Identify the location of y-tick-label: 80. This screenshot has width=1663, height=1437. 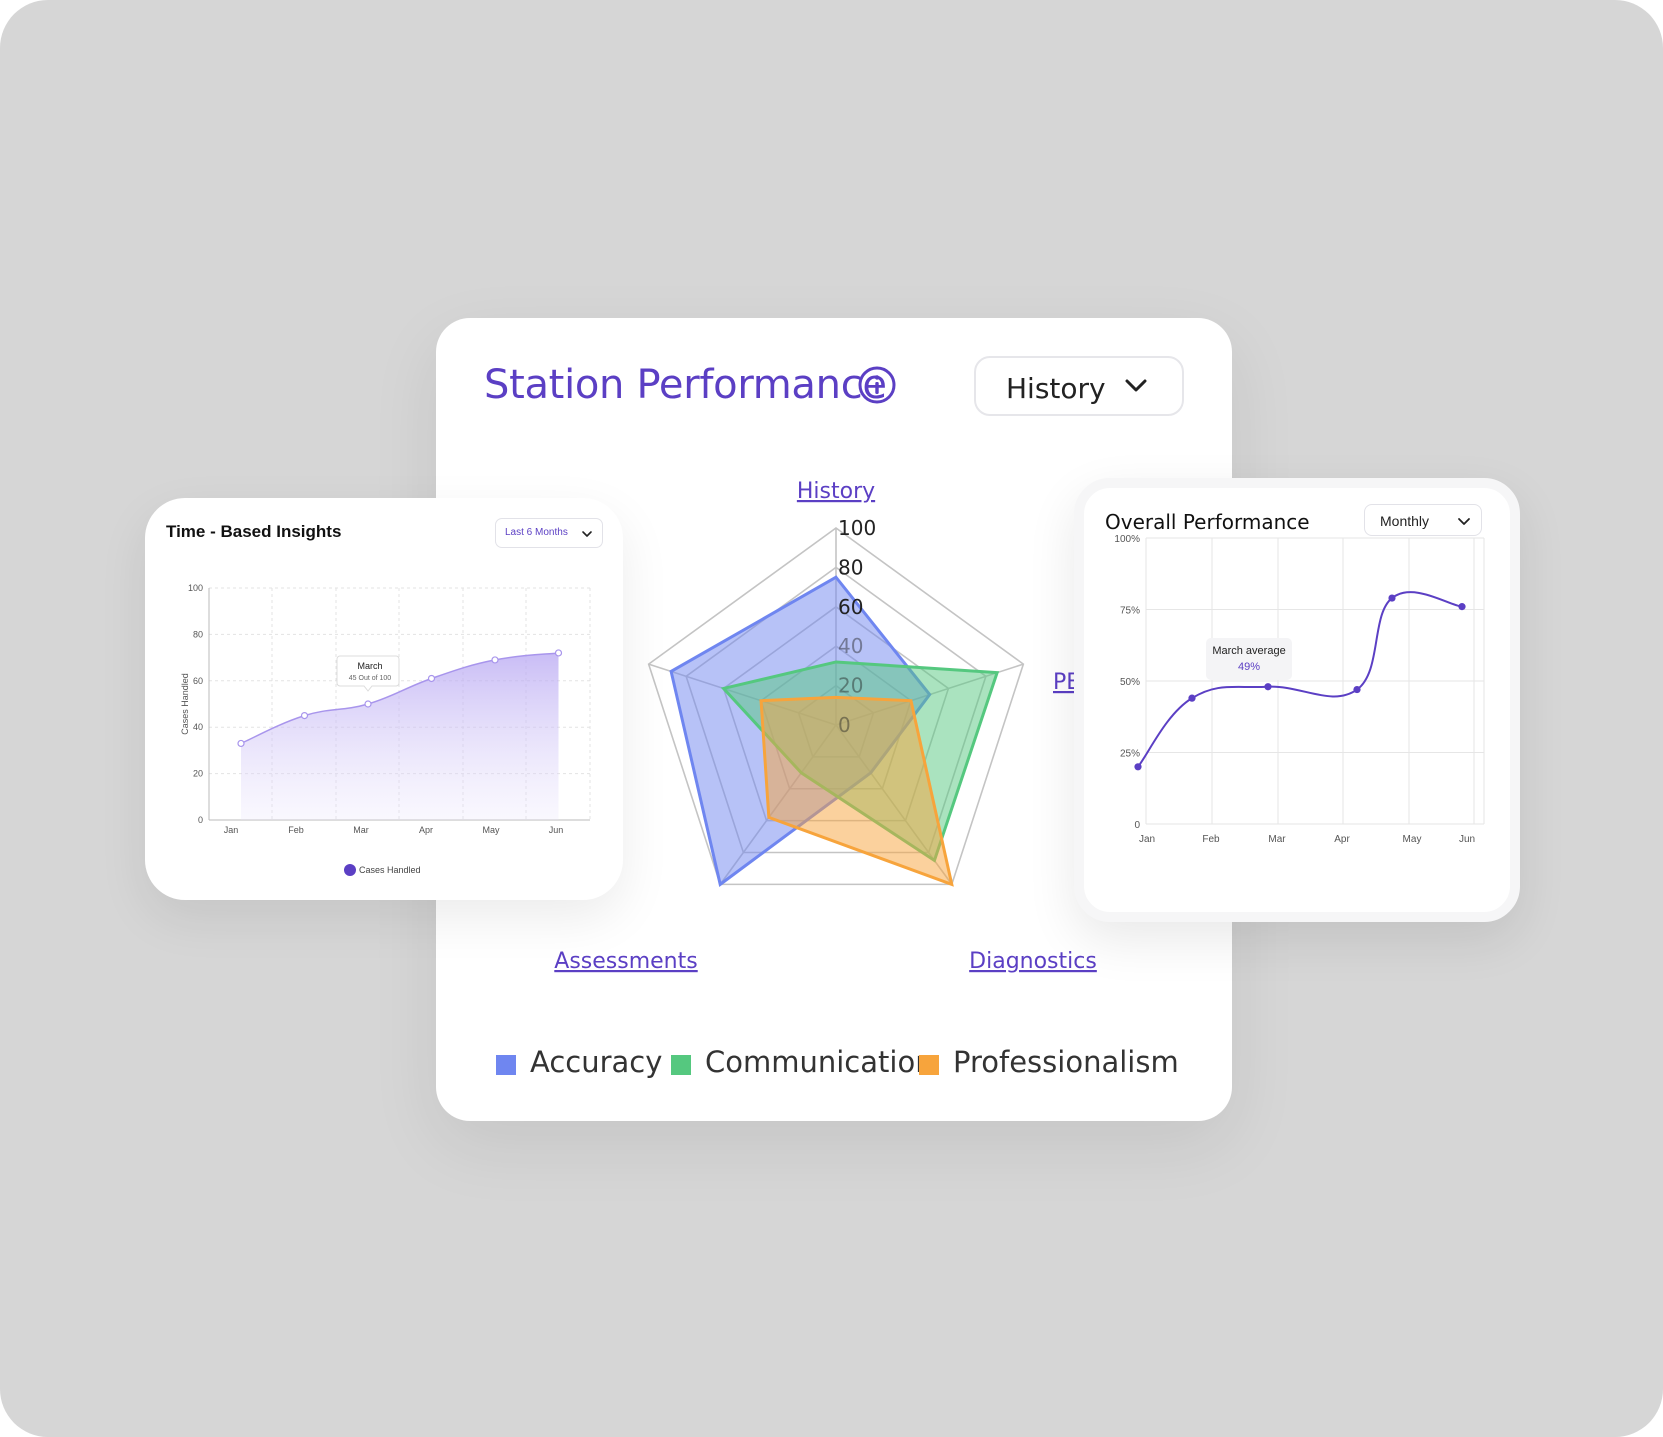
(198, 634).